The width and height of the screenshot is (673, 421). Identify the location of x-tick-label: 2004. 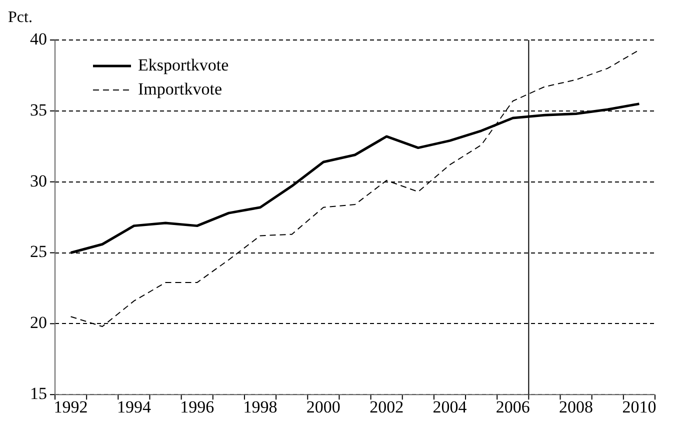
(450, 406).